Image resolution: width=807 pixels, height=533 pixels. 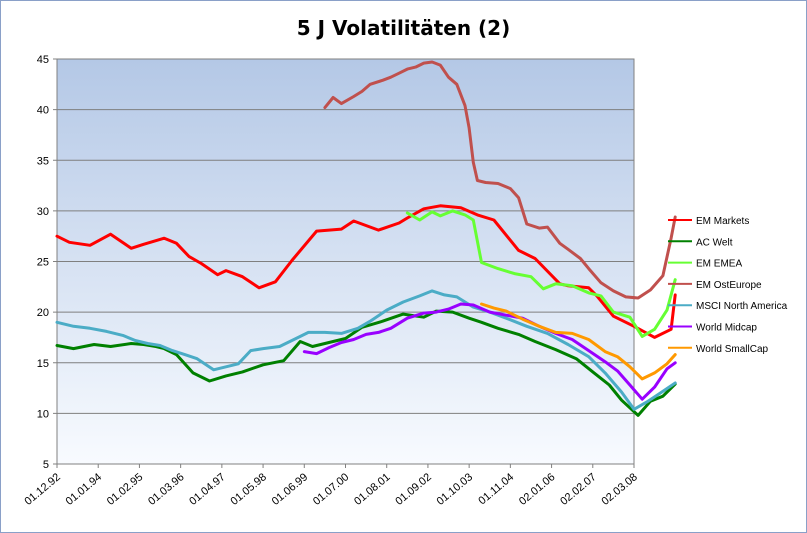 I want to click on legend-entry: MSCI North America, so click(x=742, y=306).